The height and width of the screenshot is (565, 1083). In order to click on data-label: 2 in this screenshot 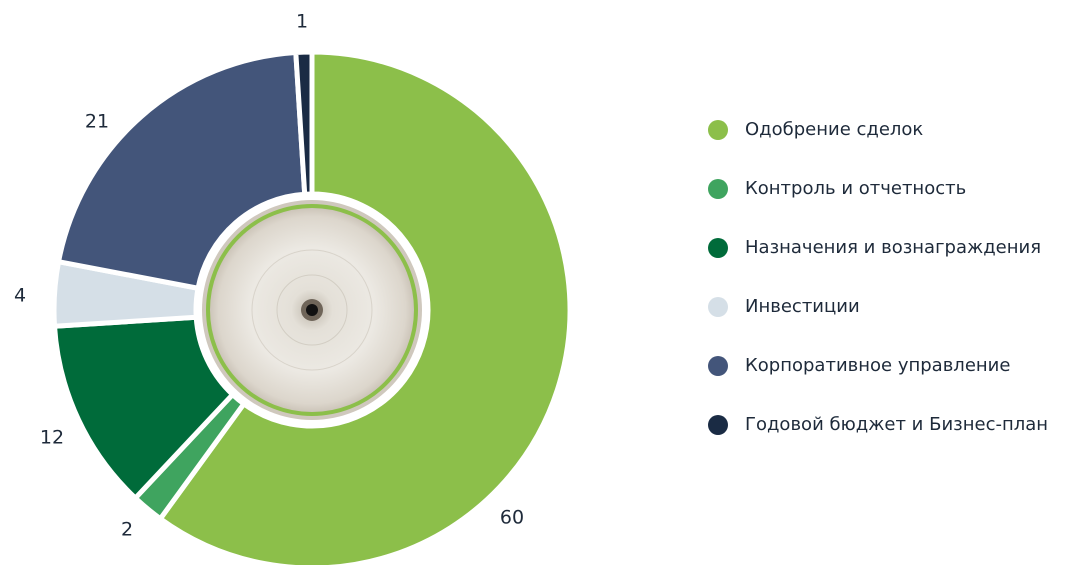, I will do `click(127, 530)`.